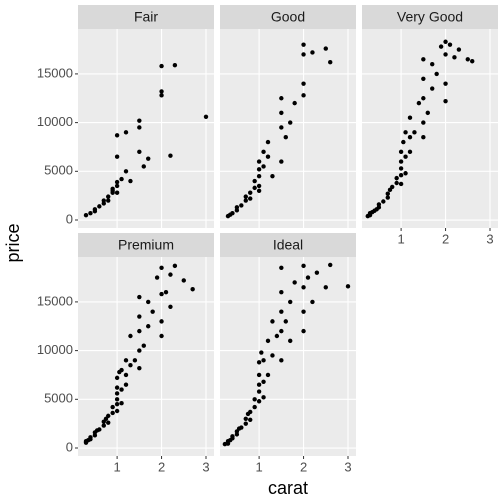 The width and height of the screenshot is (504, 504). I want to click on strip-label: Fair, so click(146, 17).